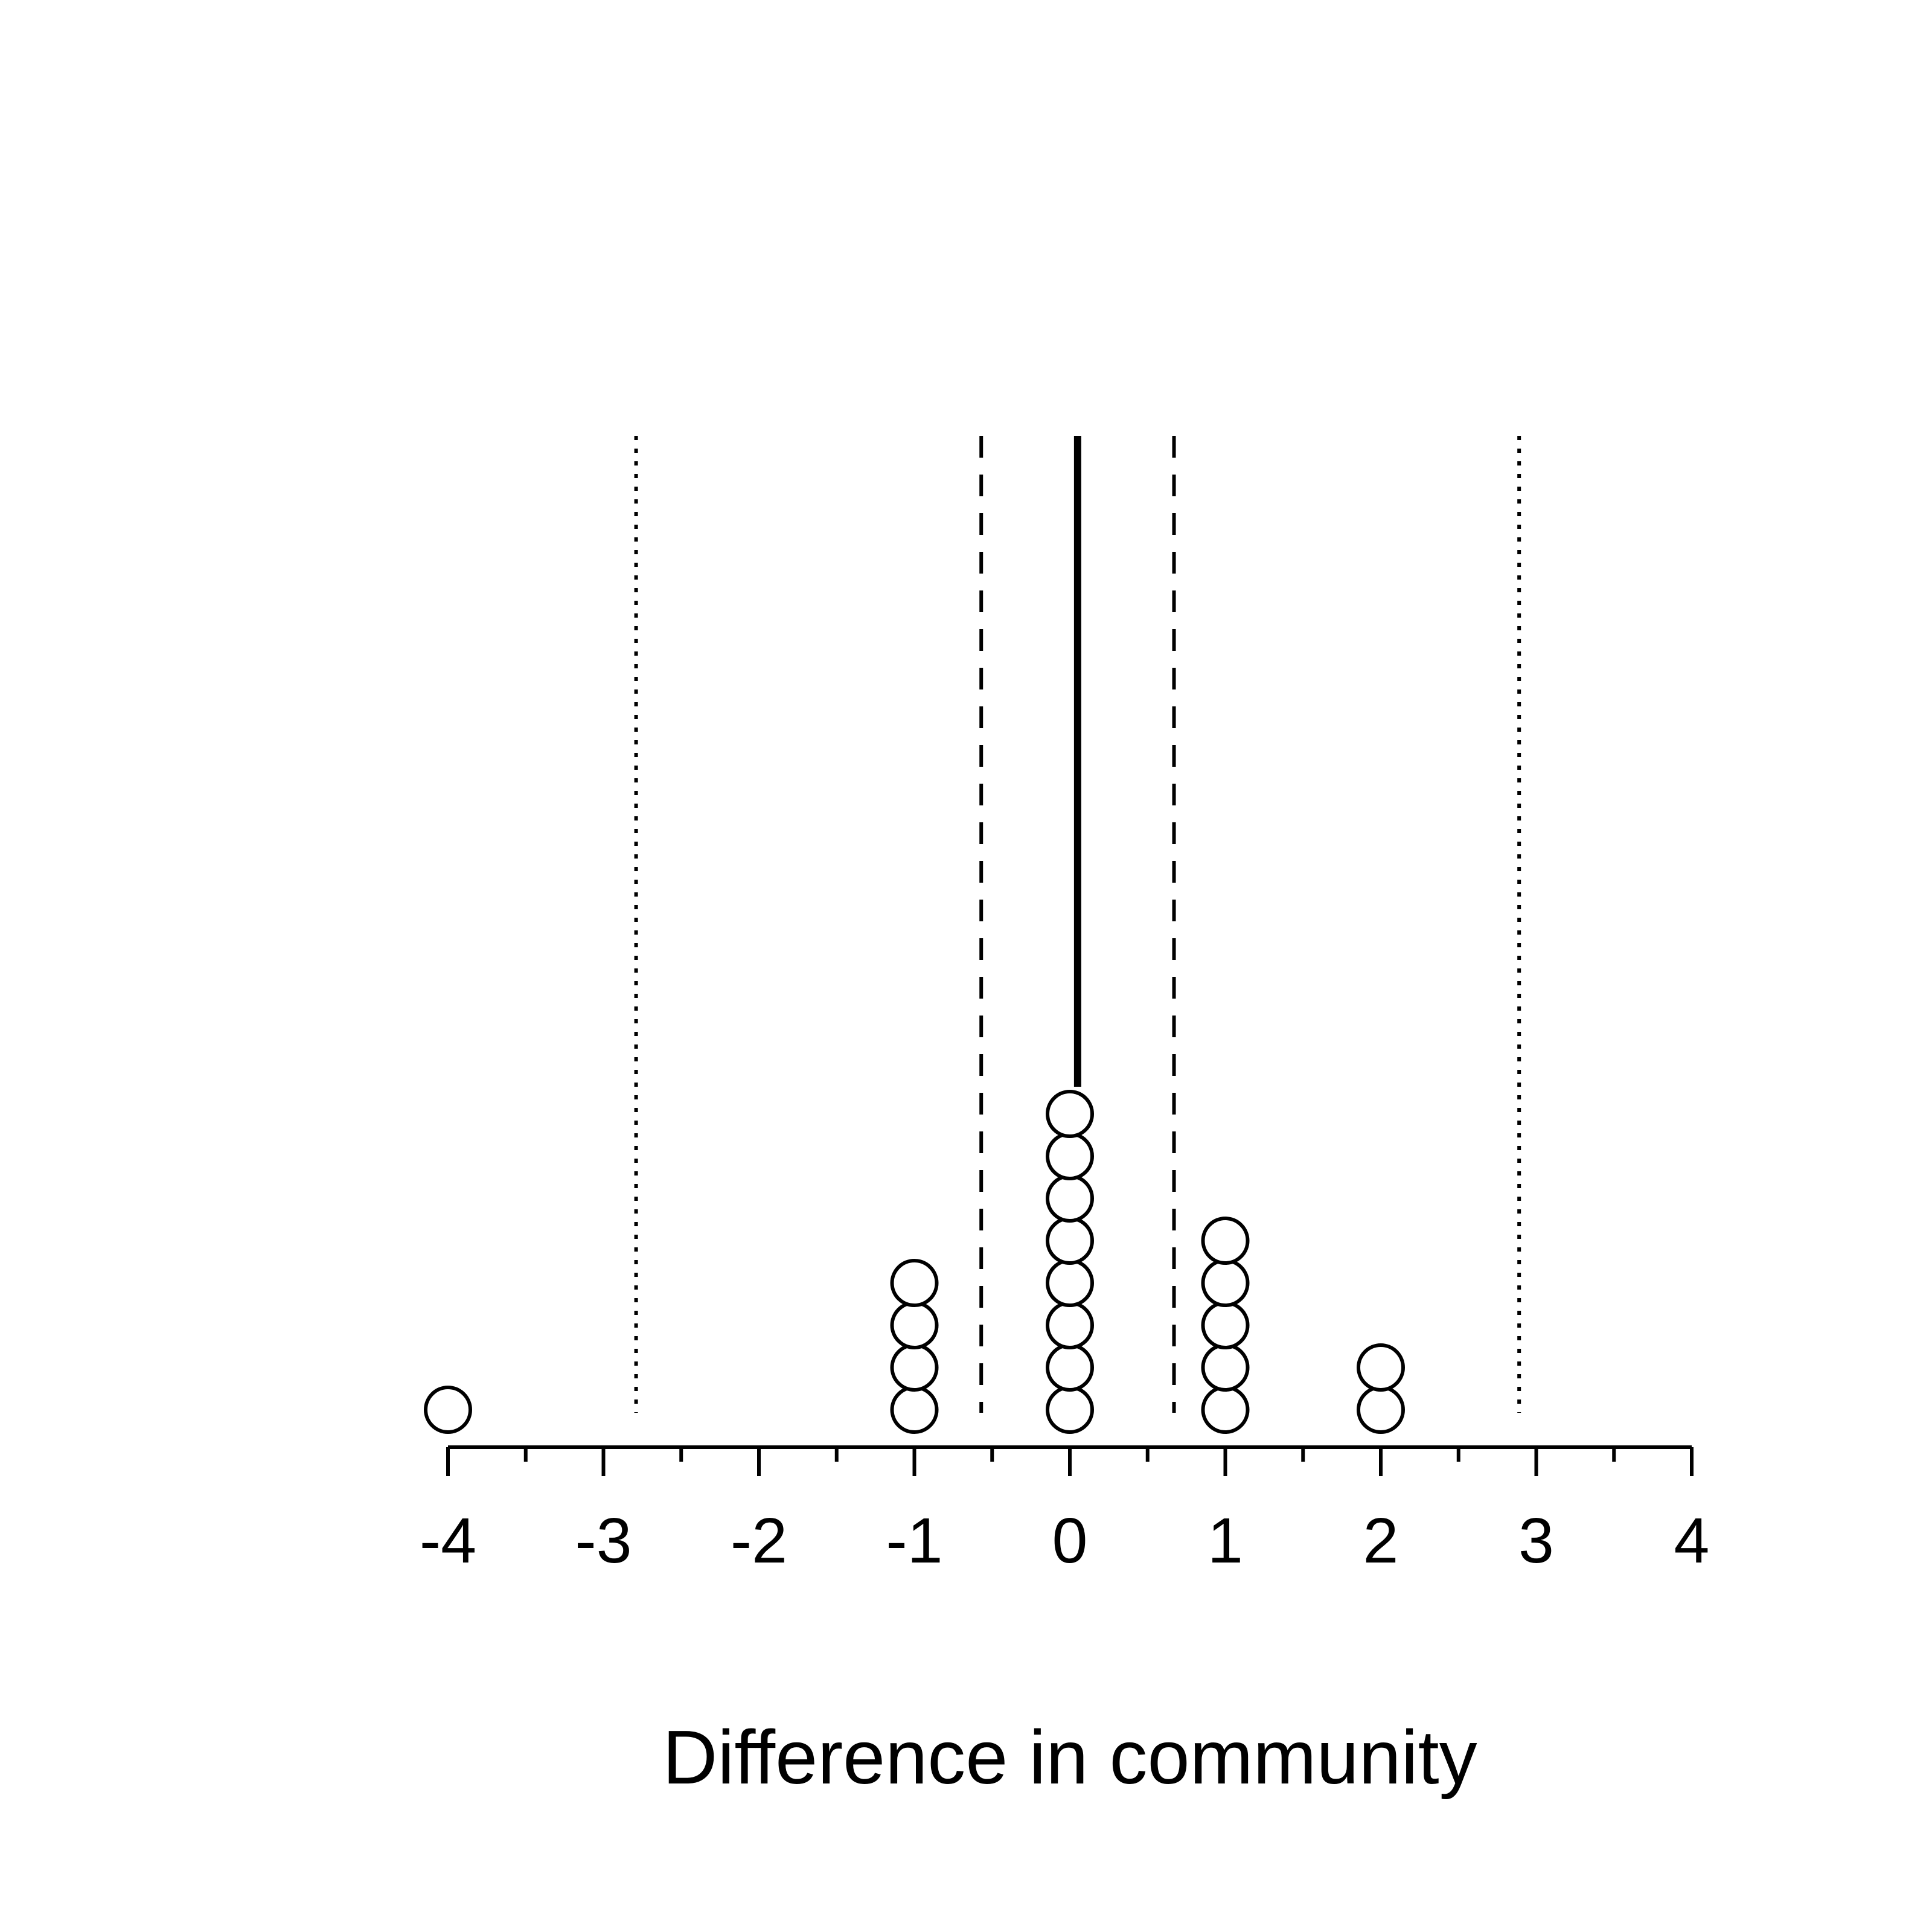 The width and height of the screenshot is (1932, 1932). What do you see at coordinates (1536, 1541) in the screenshot?
I see `x-tick-label: 3` at bounding box center [1536, 1541].